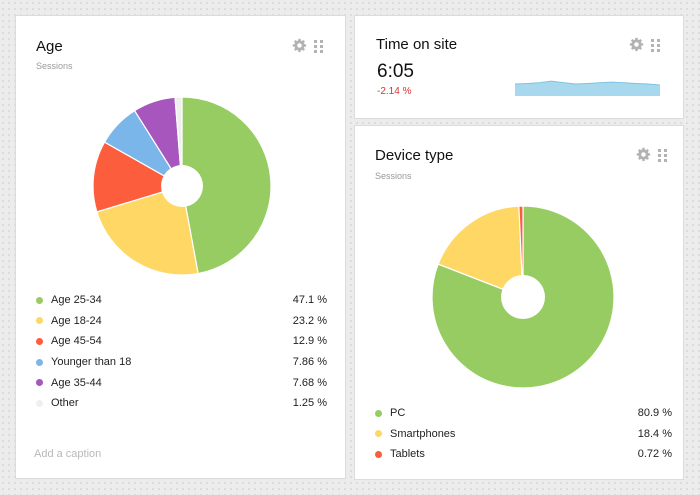 The height and width of the screenshot is (495, 700). I want to click on legend-value: 80.9 %, so click(654, 413).